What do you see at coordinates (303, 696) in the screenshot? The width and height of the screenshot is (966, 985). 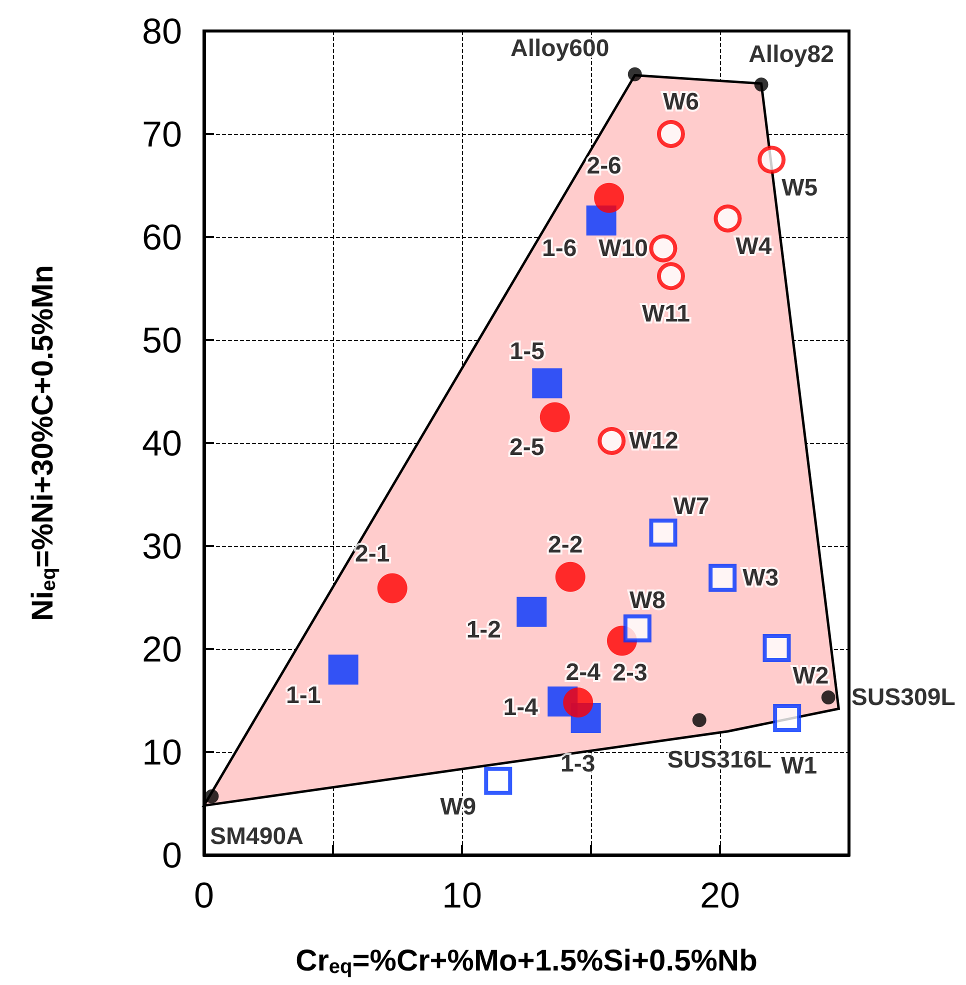 I see `data-label: 1-1` at bounding box center [303, 696].